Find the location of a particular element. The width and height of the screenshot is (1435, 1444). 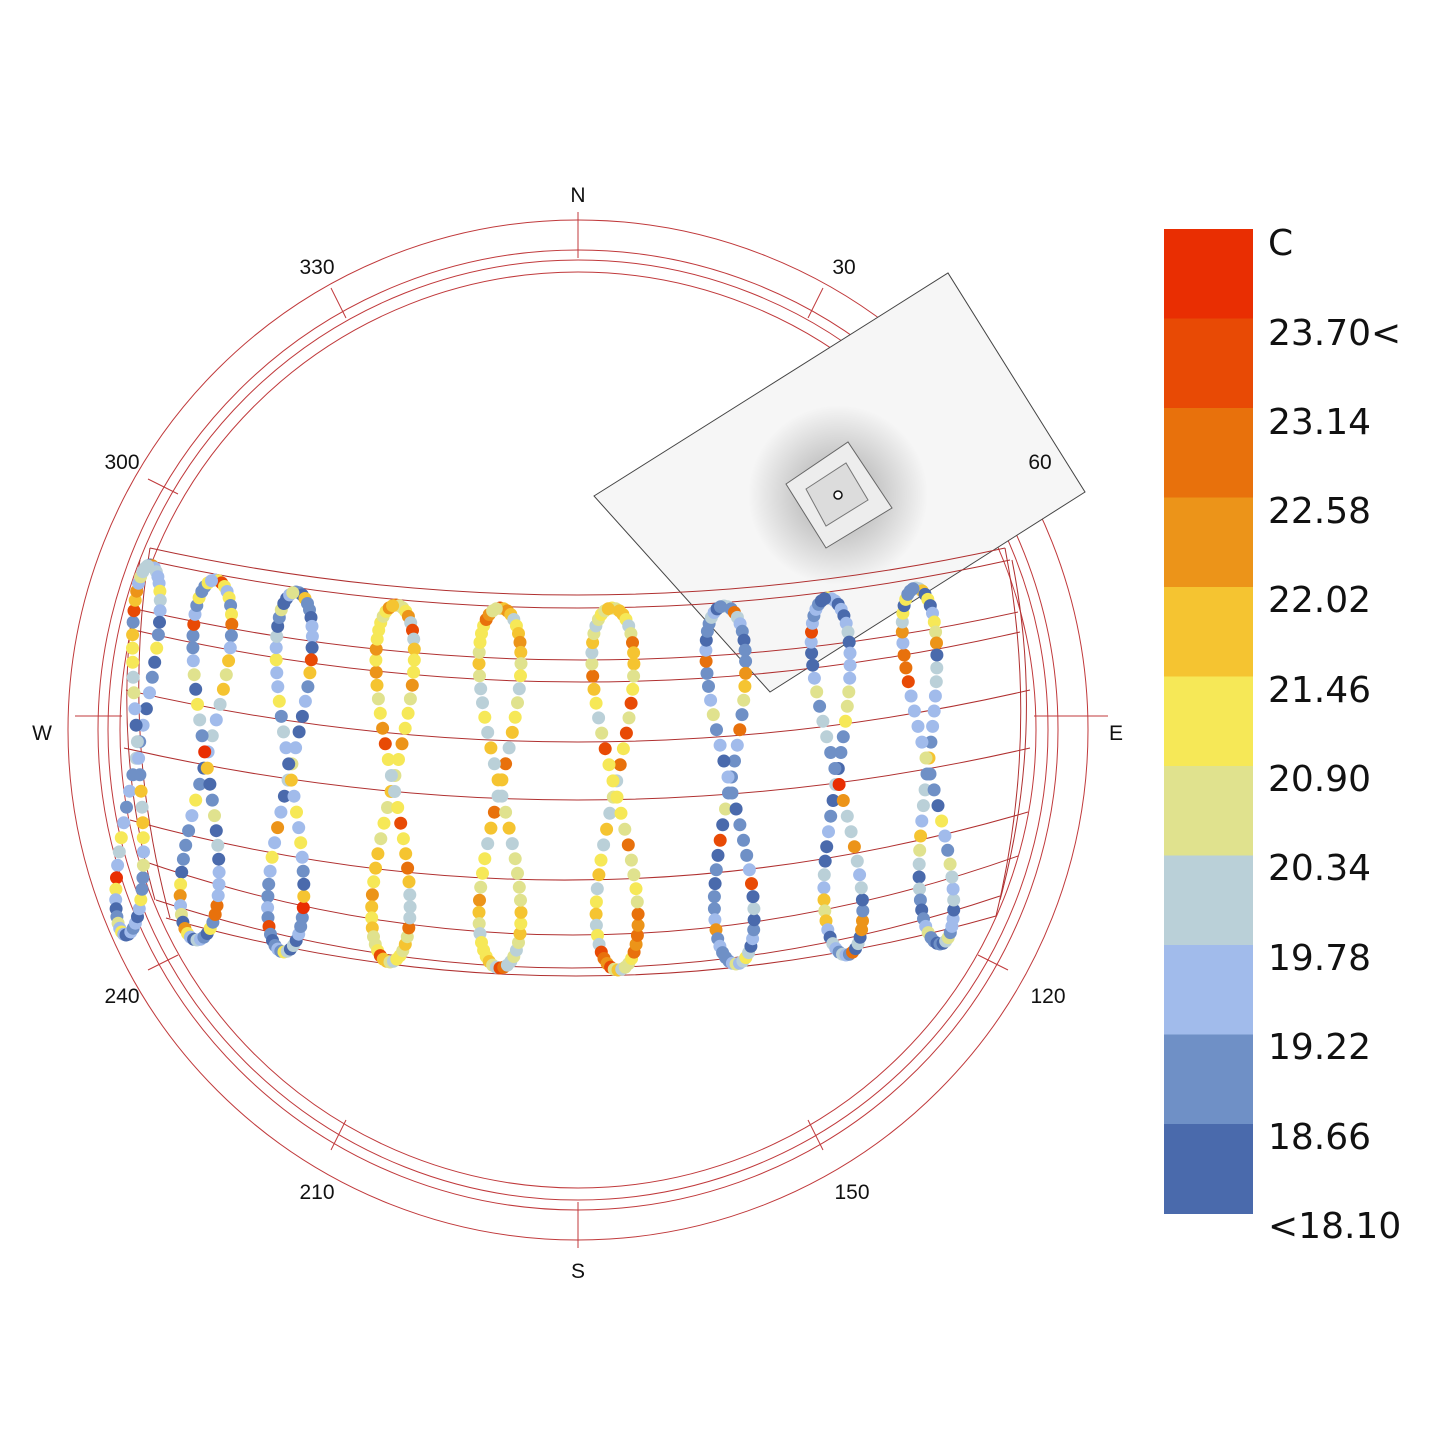

azimuth-300-label: 300 is located at coordinates (121, 462).